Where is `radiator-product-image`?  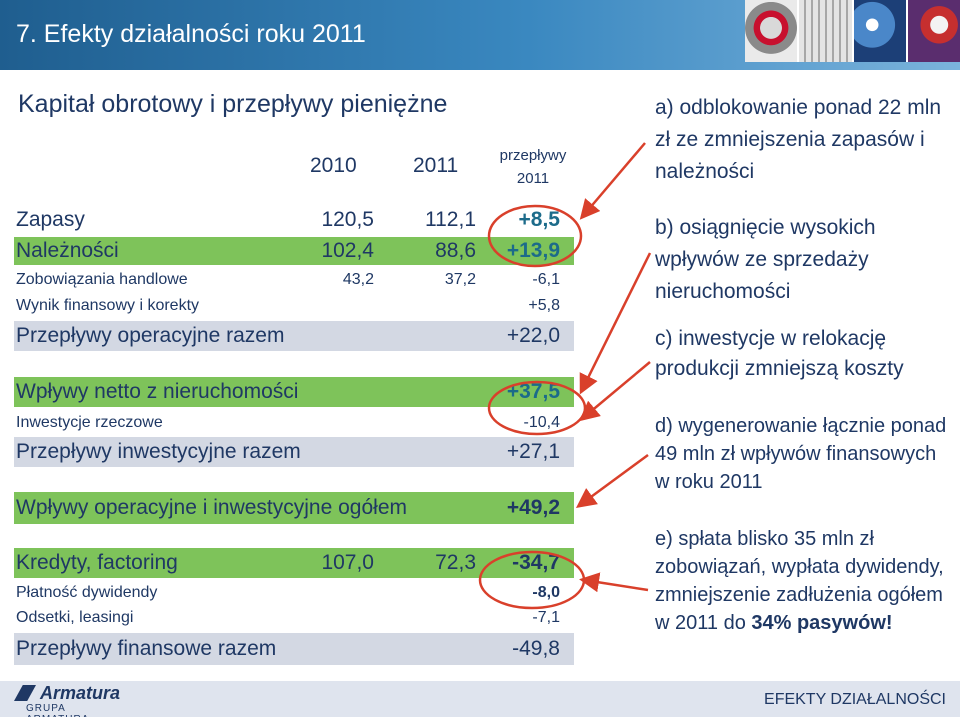
radiator-product-image is located at coordinates (825, 31).